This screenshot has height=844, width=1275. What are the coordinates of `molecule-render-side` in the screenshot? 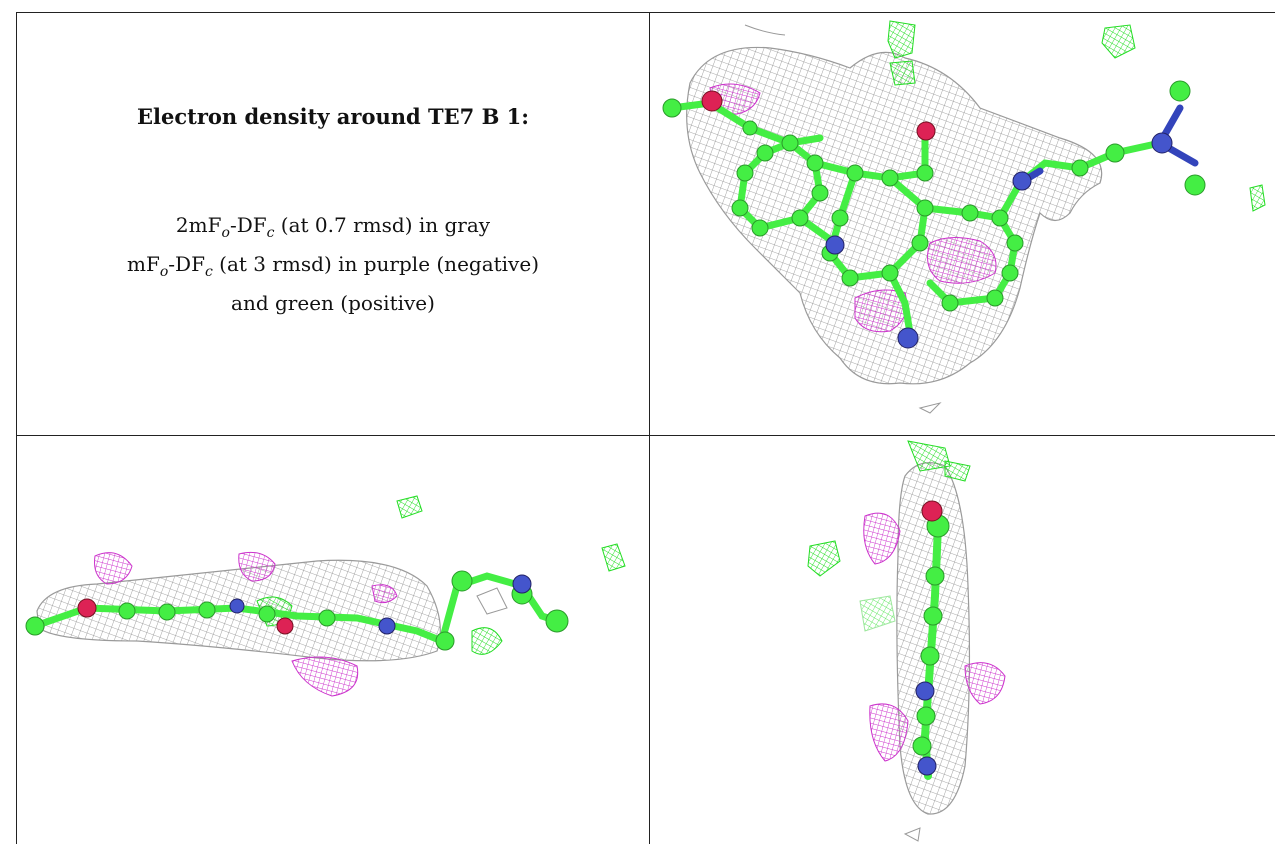 It's located at (325, 596).